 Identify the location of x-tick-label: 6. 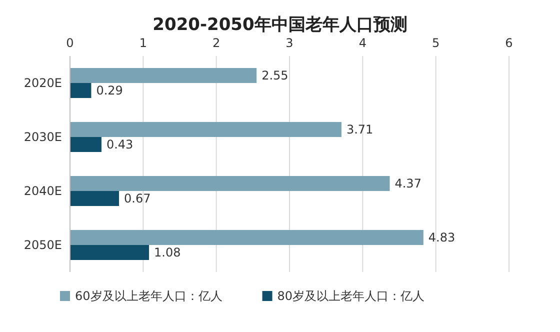
(509, 43).